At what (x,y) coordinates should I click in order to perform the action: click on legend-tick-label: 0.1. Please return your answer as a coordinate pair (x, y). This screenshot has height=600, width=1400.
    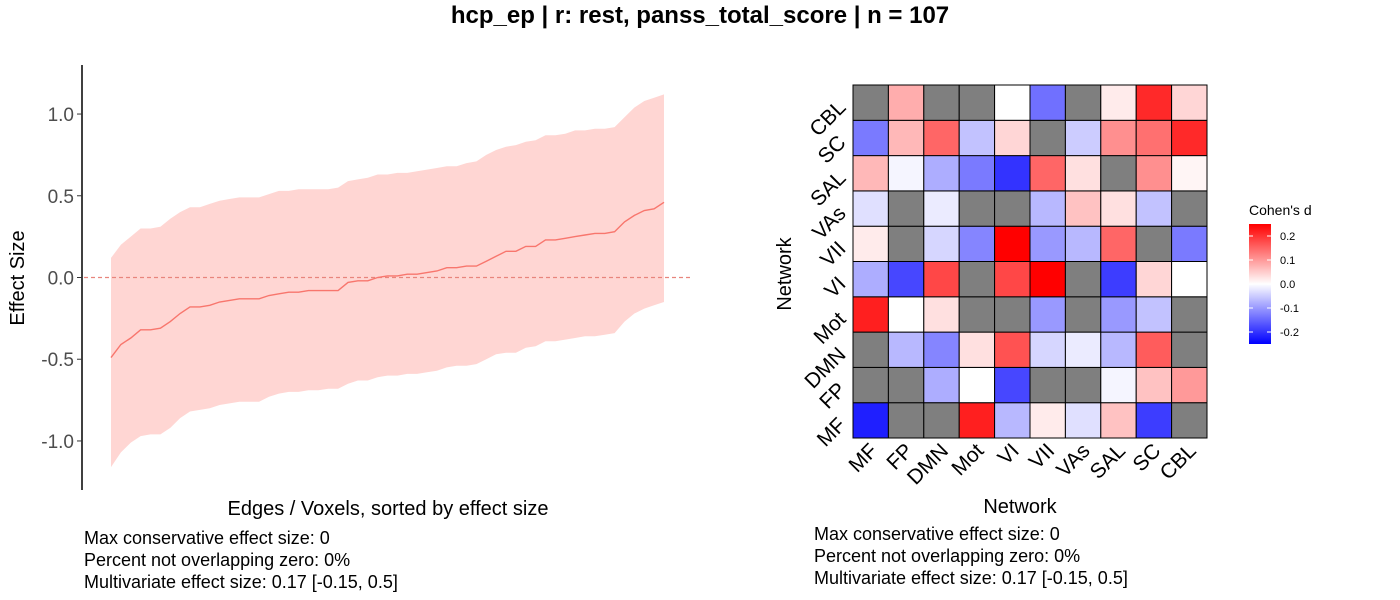
    Looking at the image, I should click on (1287, 261).